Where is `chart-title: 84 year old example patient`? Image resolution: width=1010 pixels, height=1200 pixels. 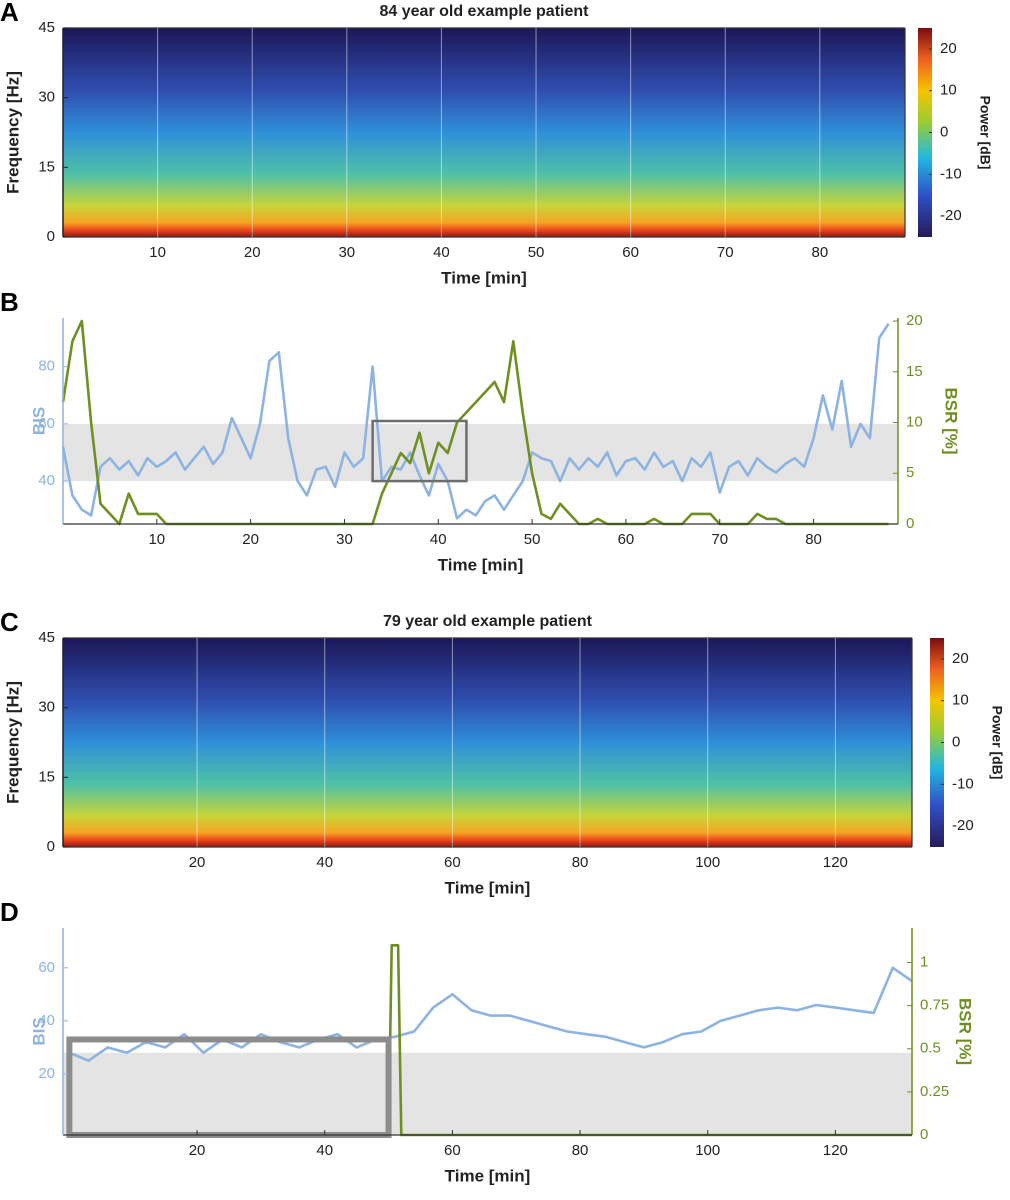 chart-title: 84 year old example patient is located at coordinates (485, 11).